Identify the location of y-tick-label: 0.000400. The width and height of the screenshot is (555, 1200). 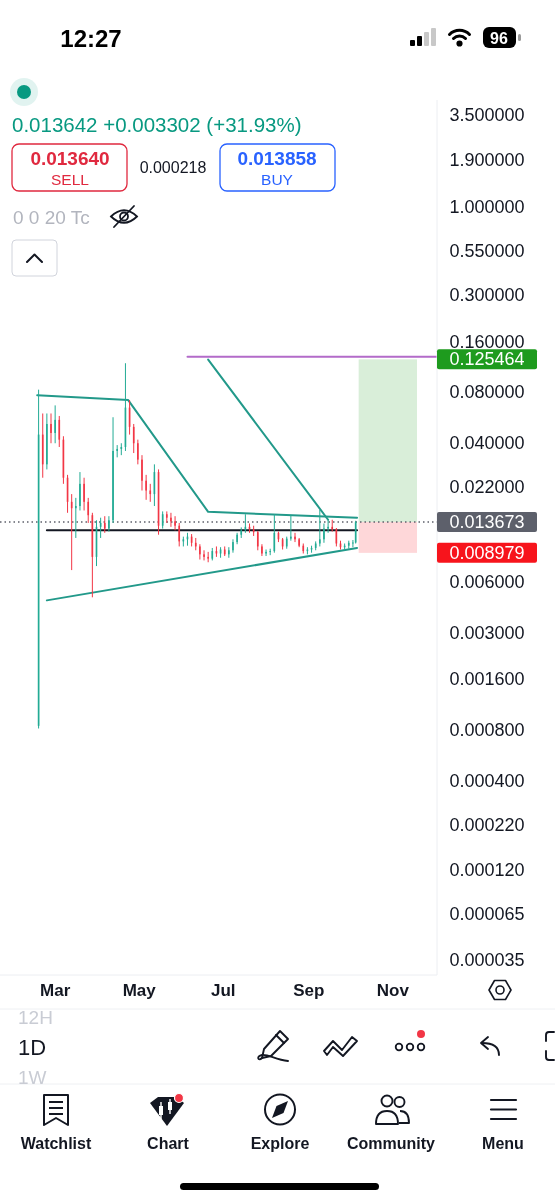
(487, 781).